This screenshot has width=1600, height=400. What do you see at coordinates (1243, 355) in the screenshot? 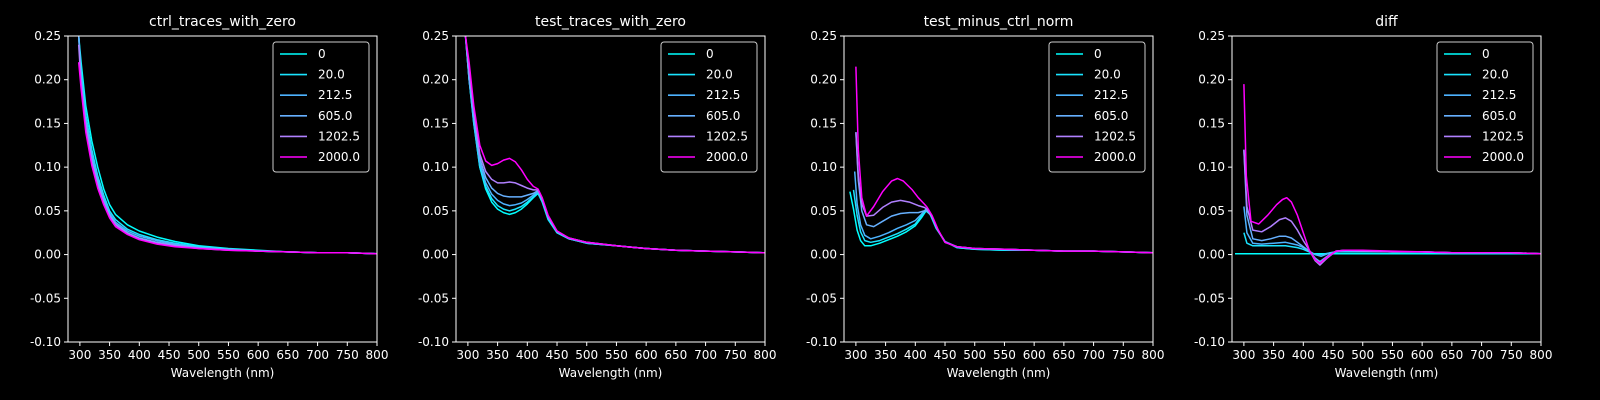
I see `x-tick-label: 300` at bounding box center [1243, 355].